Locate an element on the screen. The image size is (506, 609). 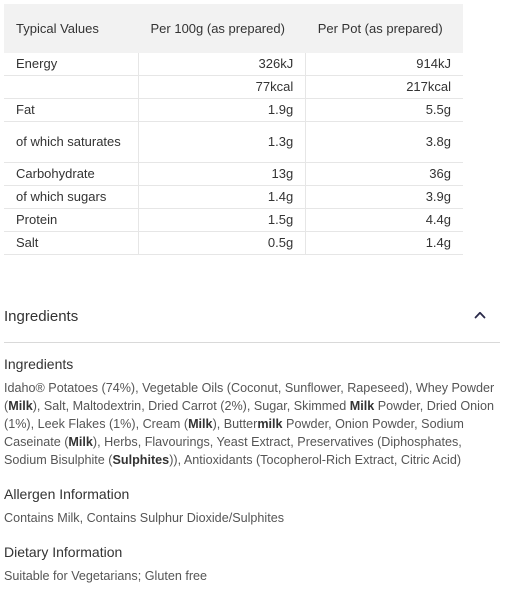
row-per100: 13g is located at coordinates (222, 174).